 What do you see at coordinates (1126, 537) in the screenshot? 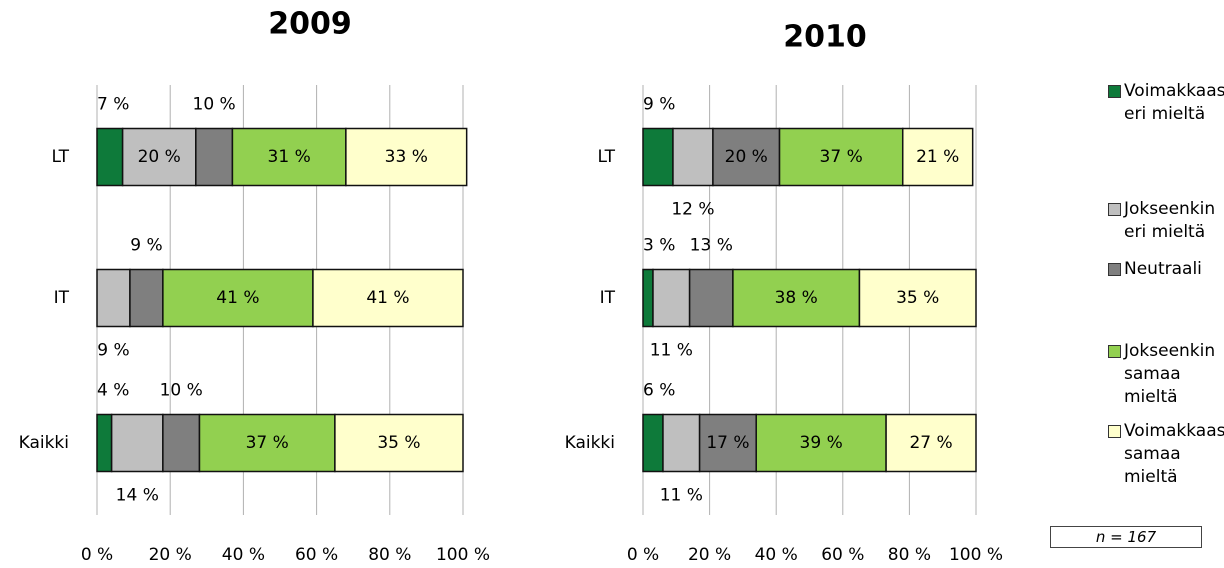
I see `note: n = 167` at bounding box center [1126, 537].